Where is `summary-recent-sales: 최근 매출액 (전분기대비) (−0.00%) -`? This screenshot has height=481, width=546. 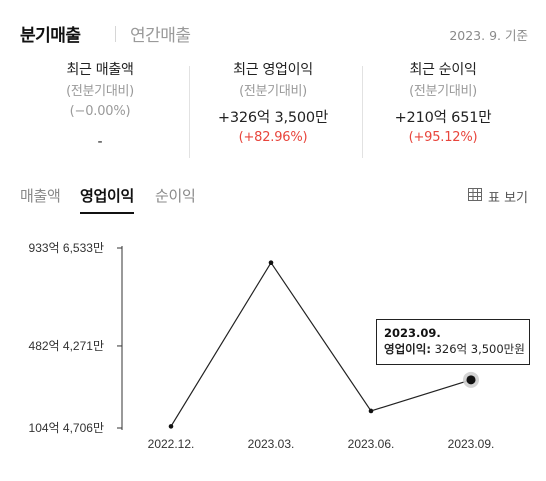
summary-recent-sales: 최근 매출액 (전분기대비) (−0.00%) - is located at coordinates (100, 106).